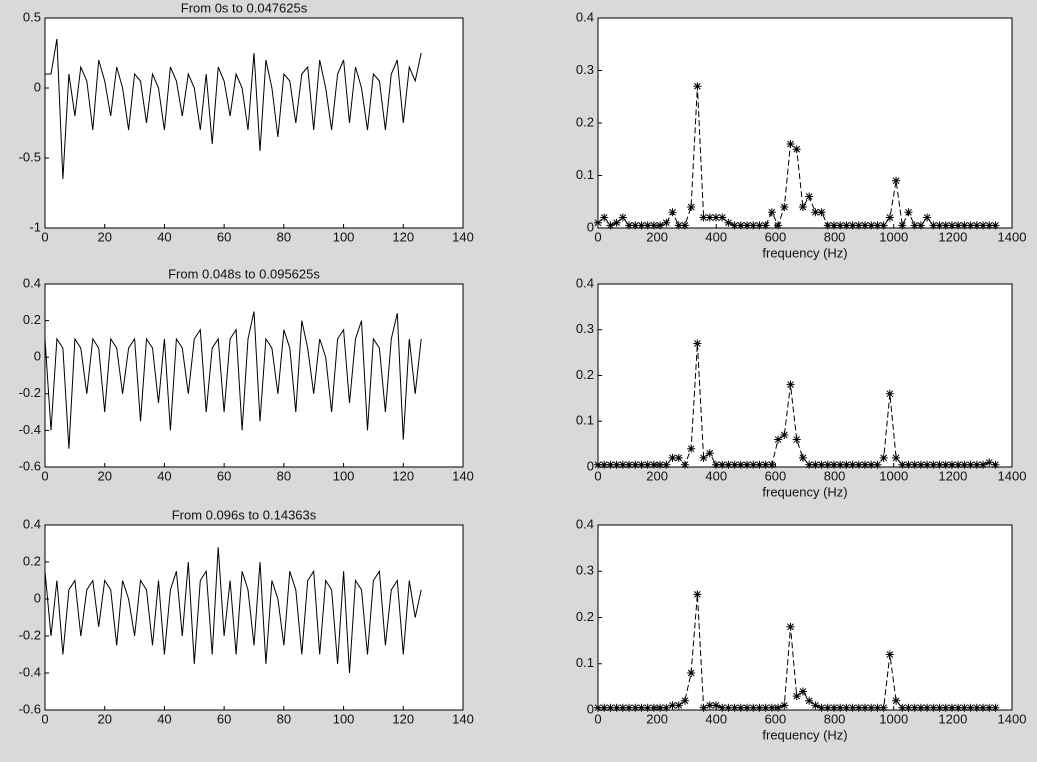  I want to click on y-tick-label: -0.5, so click(30, 156).